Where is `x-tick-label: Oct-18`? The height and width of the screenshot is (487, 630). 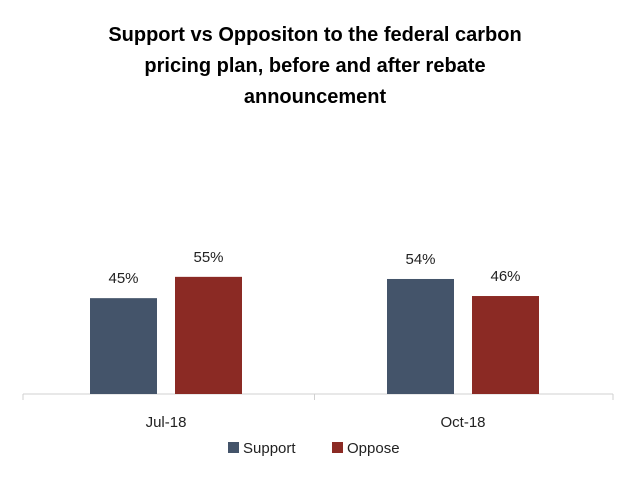 x-tick-label: Oct-18 is located at coordinates (462, 422).